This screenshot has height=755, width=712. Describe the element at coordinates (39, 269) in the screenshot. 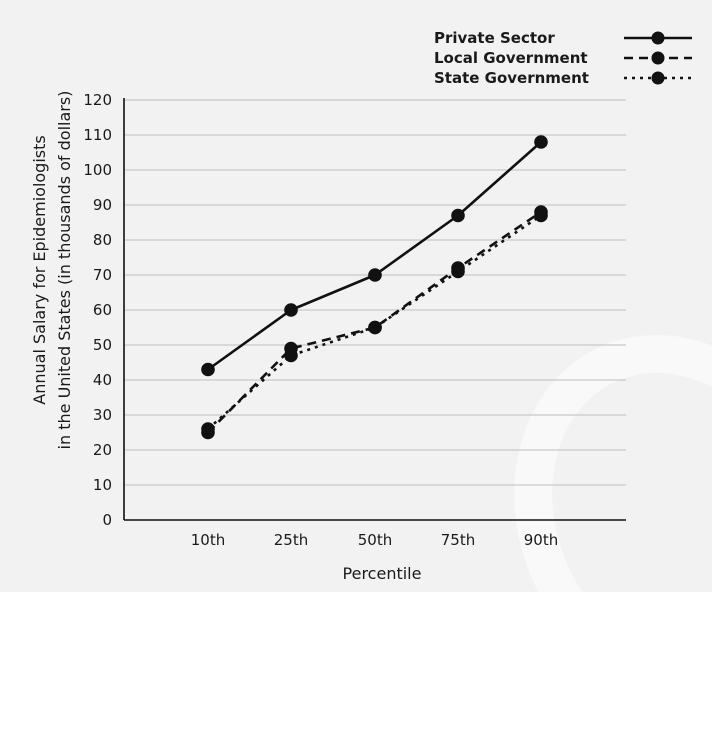

I see `y-axis-title-line1: Annual Salary for Epidemiologists` at that location.